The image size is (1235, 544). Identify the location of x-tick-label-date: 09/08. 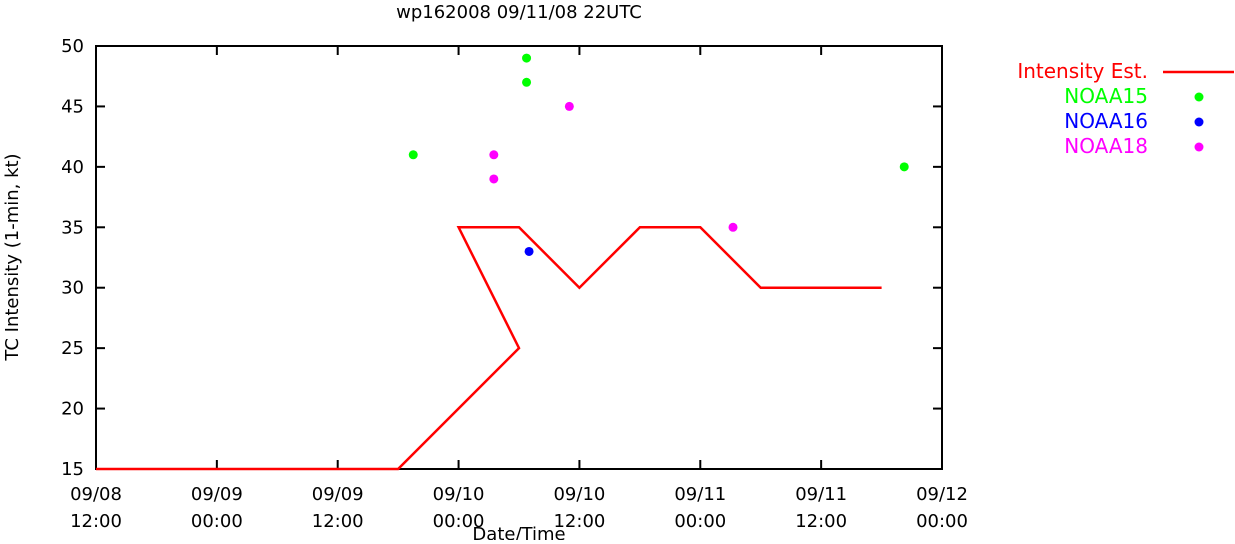
(96, 494).